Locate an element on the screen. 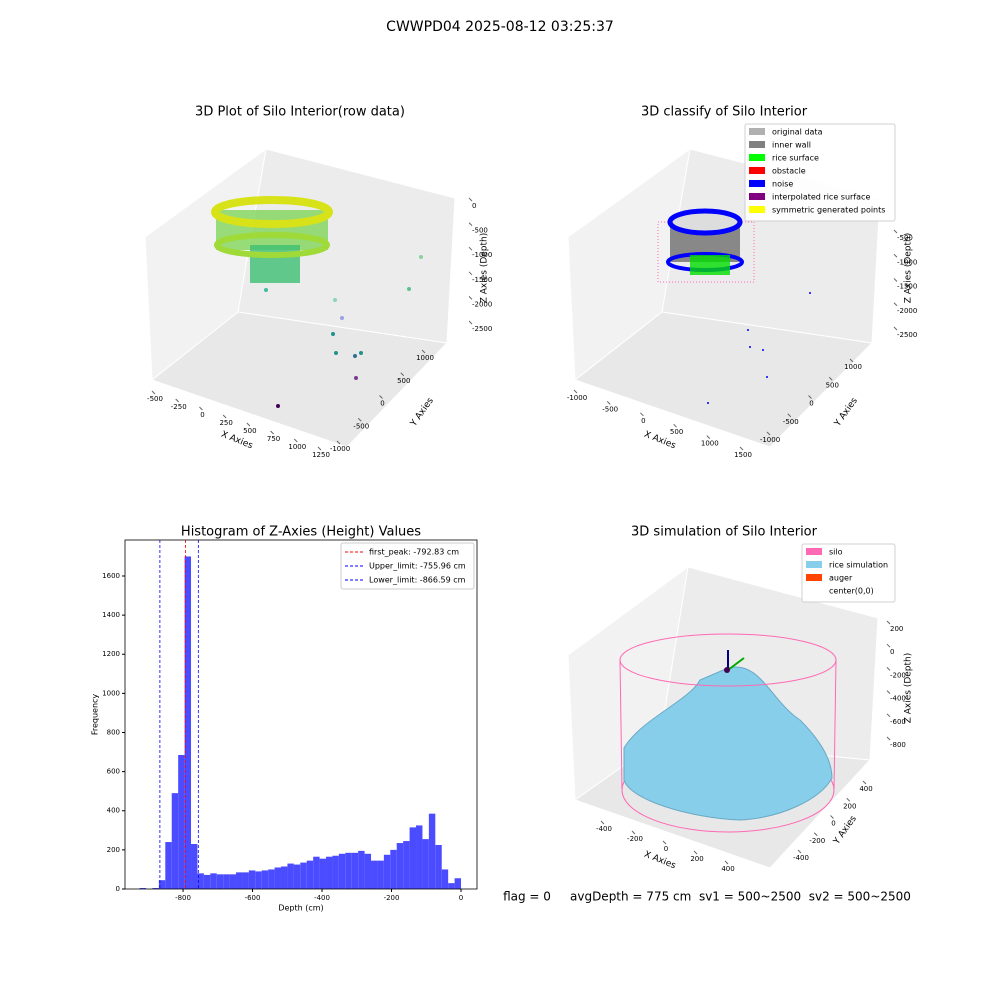 The width and height of the screenshot is (1000, 1000). legend-label: rice surface is located at coordinates (795, 158).